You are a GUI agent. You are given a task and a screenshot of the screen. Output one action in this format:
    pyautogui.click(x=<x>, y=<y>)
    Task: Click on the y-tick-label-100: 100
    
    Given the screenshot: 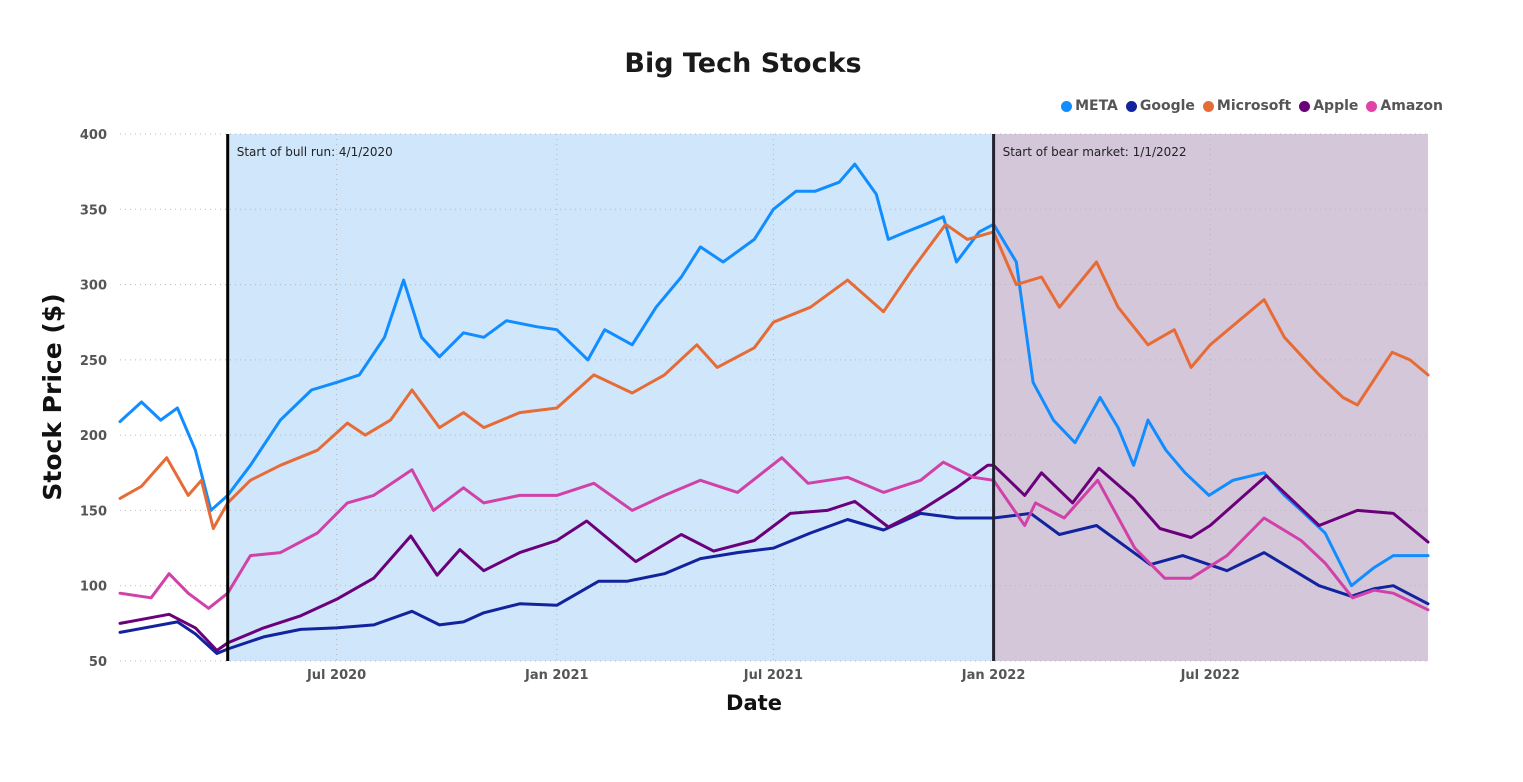 What is the action you would take?
    pyautogui.click(x=93, y=587)
    